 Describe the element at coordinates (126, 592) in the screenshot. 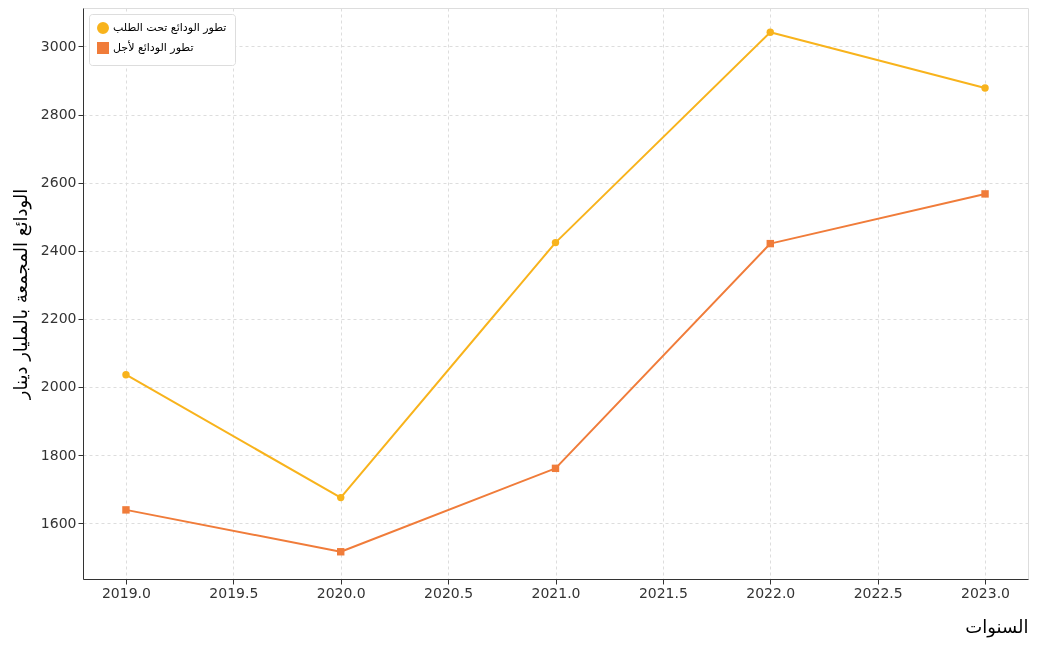

I see `x-tick-label: 2019.0` at that location.